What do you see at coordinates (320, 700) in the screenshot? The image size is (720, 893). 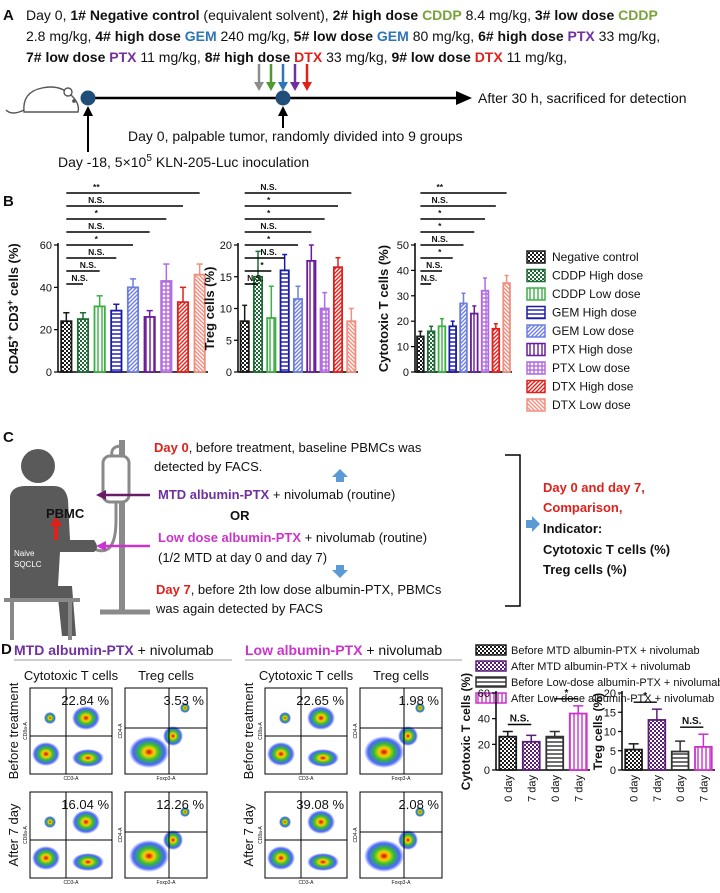 I see `percentage: 22.65 %` at bounding box center [320, 700].